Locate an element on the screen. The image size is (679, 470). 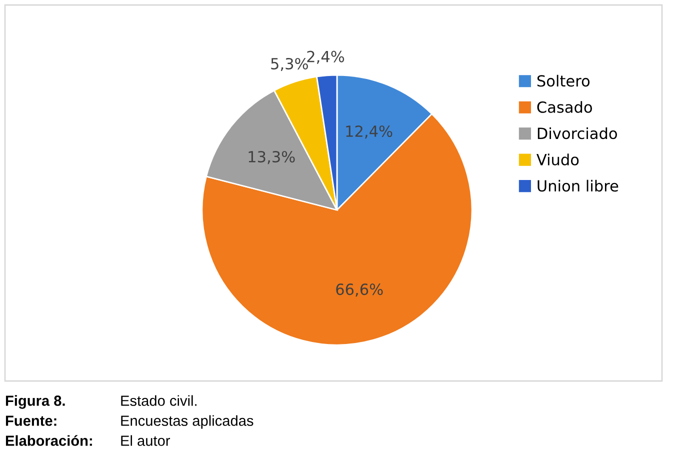
data-label: 2,4% is located at coordinates (325, 57).